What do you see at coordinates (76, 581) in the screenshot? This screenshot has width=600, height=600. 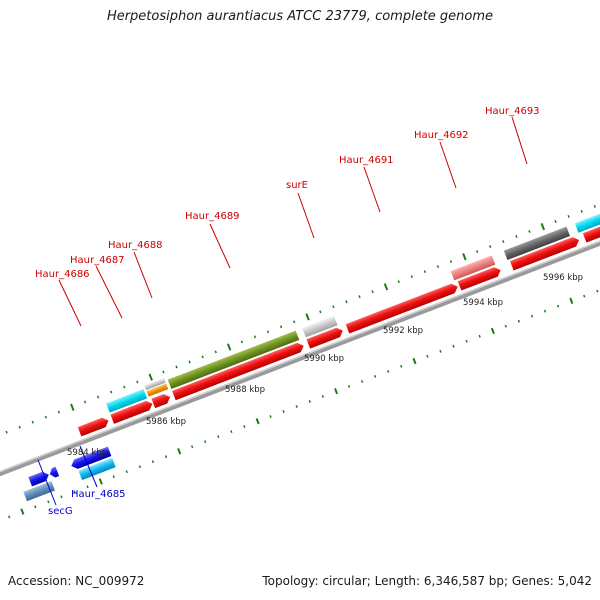 I see `accession-text: Accession: NC_009972` at bounding box center [76, 581].